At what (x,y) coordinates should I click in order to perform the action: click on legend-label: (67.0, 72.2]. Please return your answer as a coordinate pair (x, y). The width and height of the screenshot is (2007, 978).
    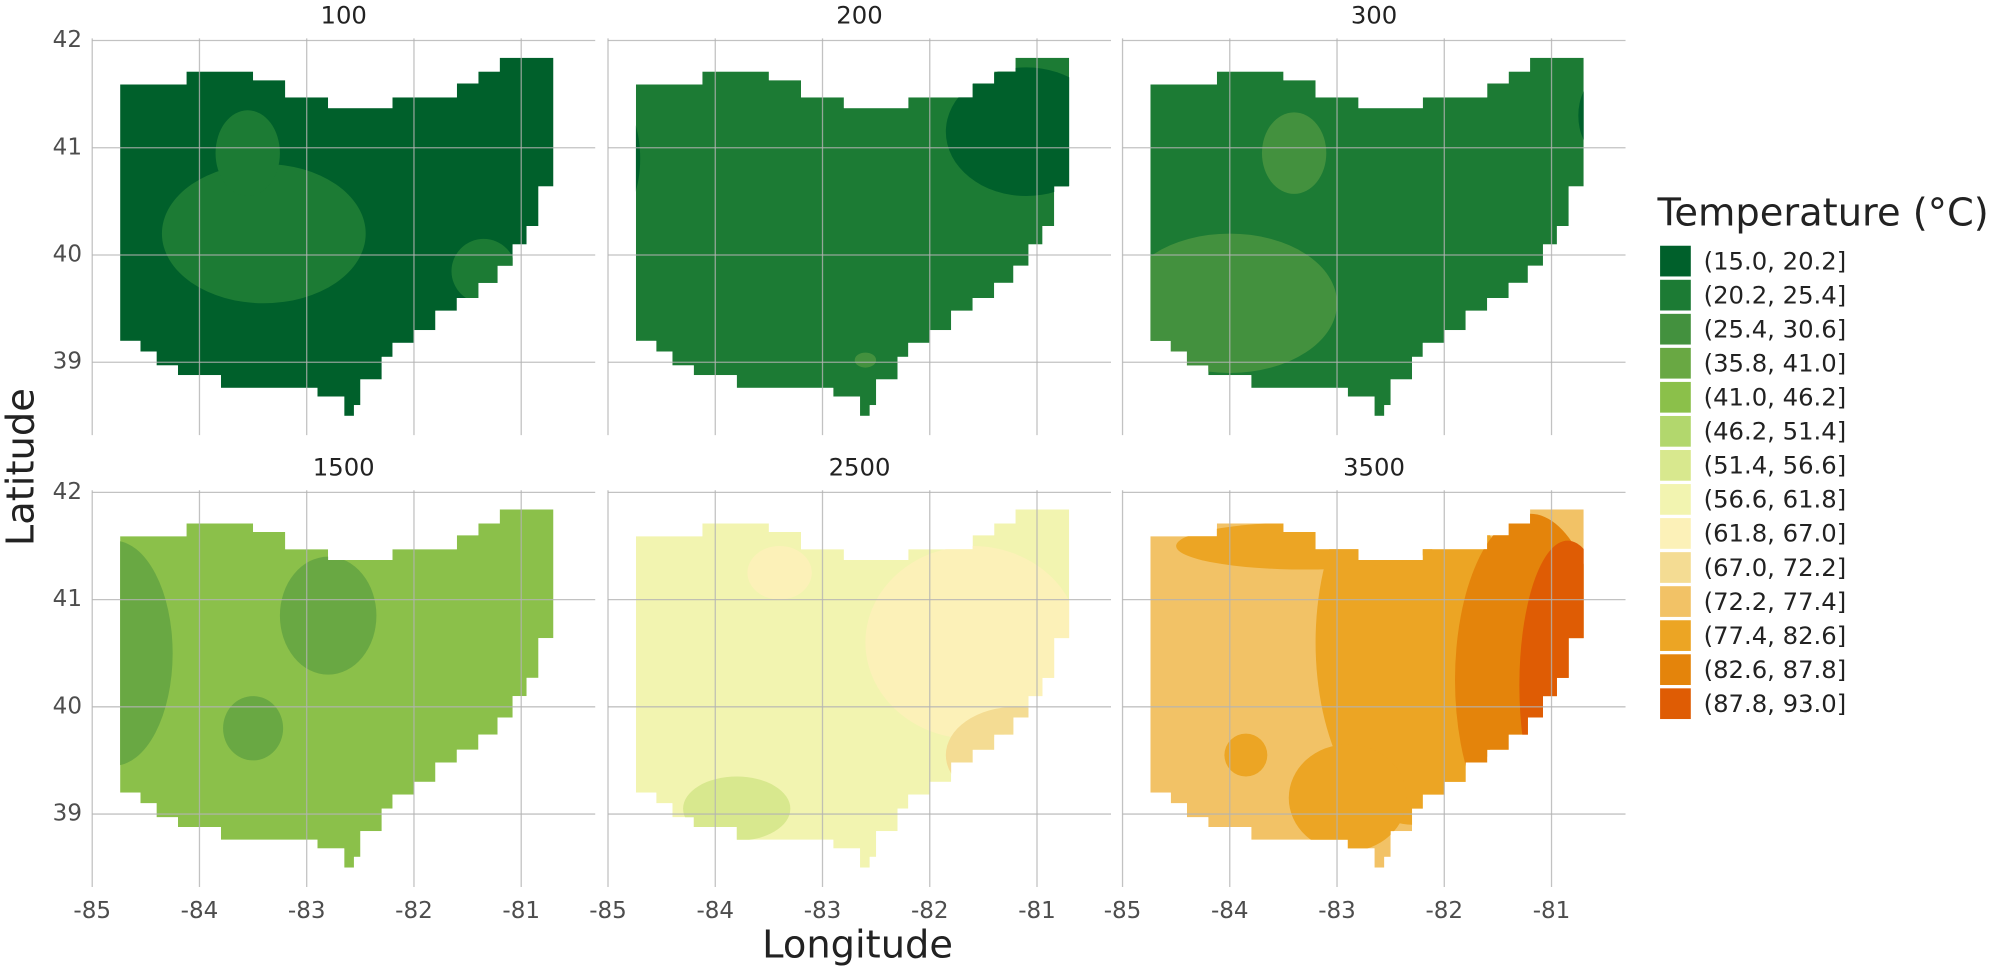
    Looking at the image, I should click on (1775, 567).